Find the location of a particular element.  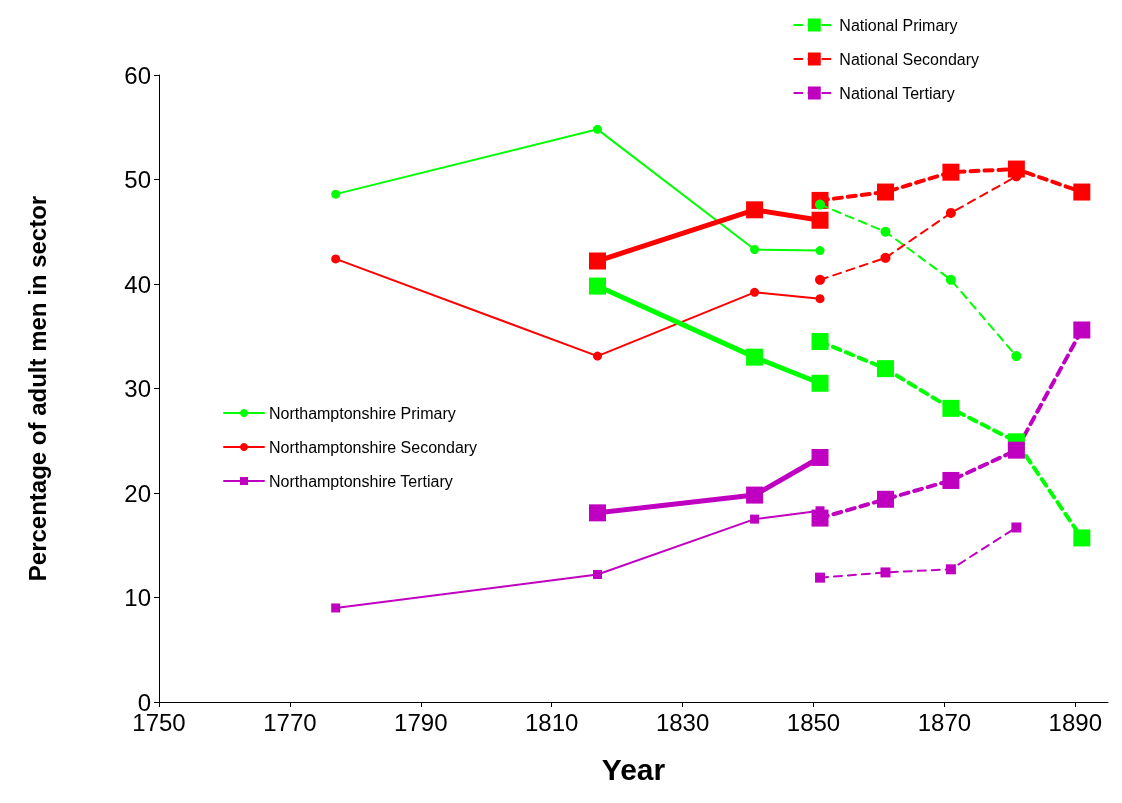

y-tick-label: 60 is located at coordinates (137, 75).